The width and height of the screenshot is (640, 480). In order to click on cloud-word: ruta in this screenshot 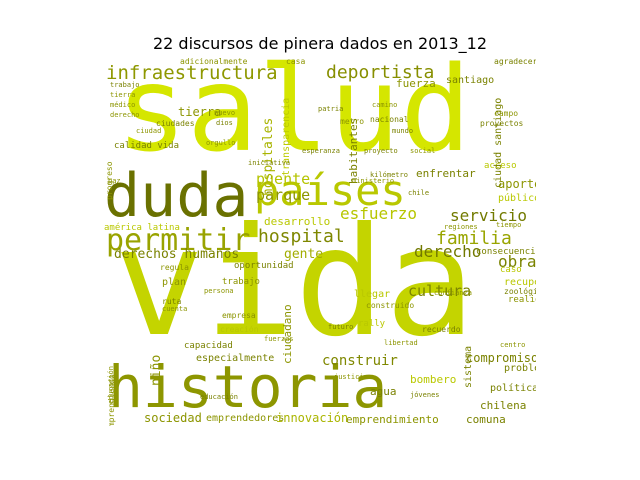, I will do `click(172, 301)`.